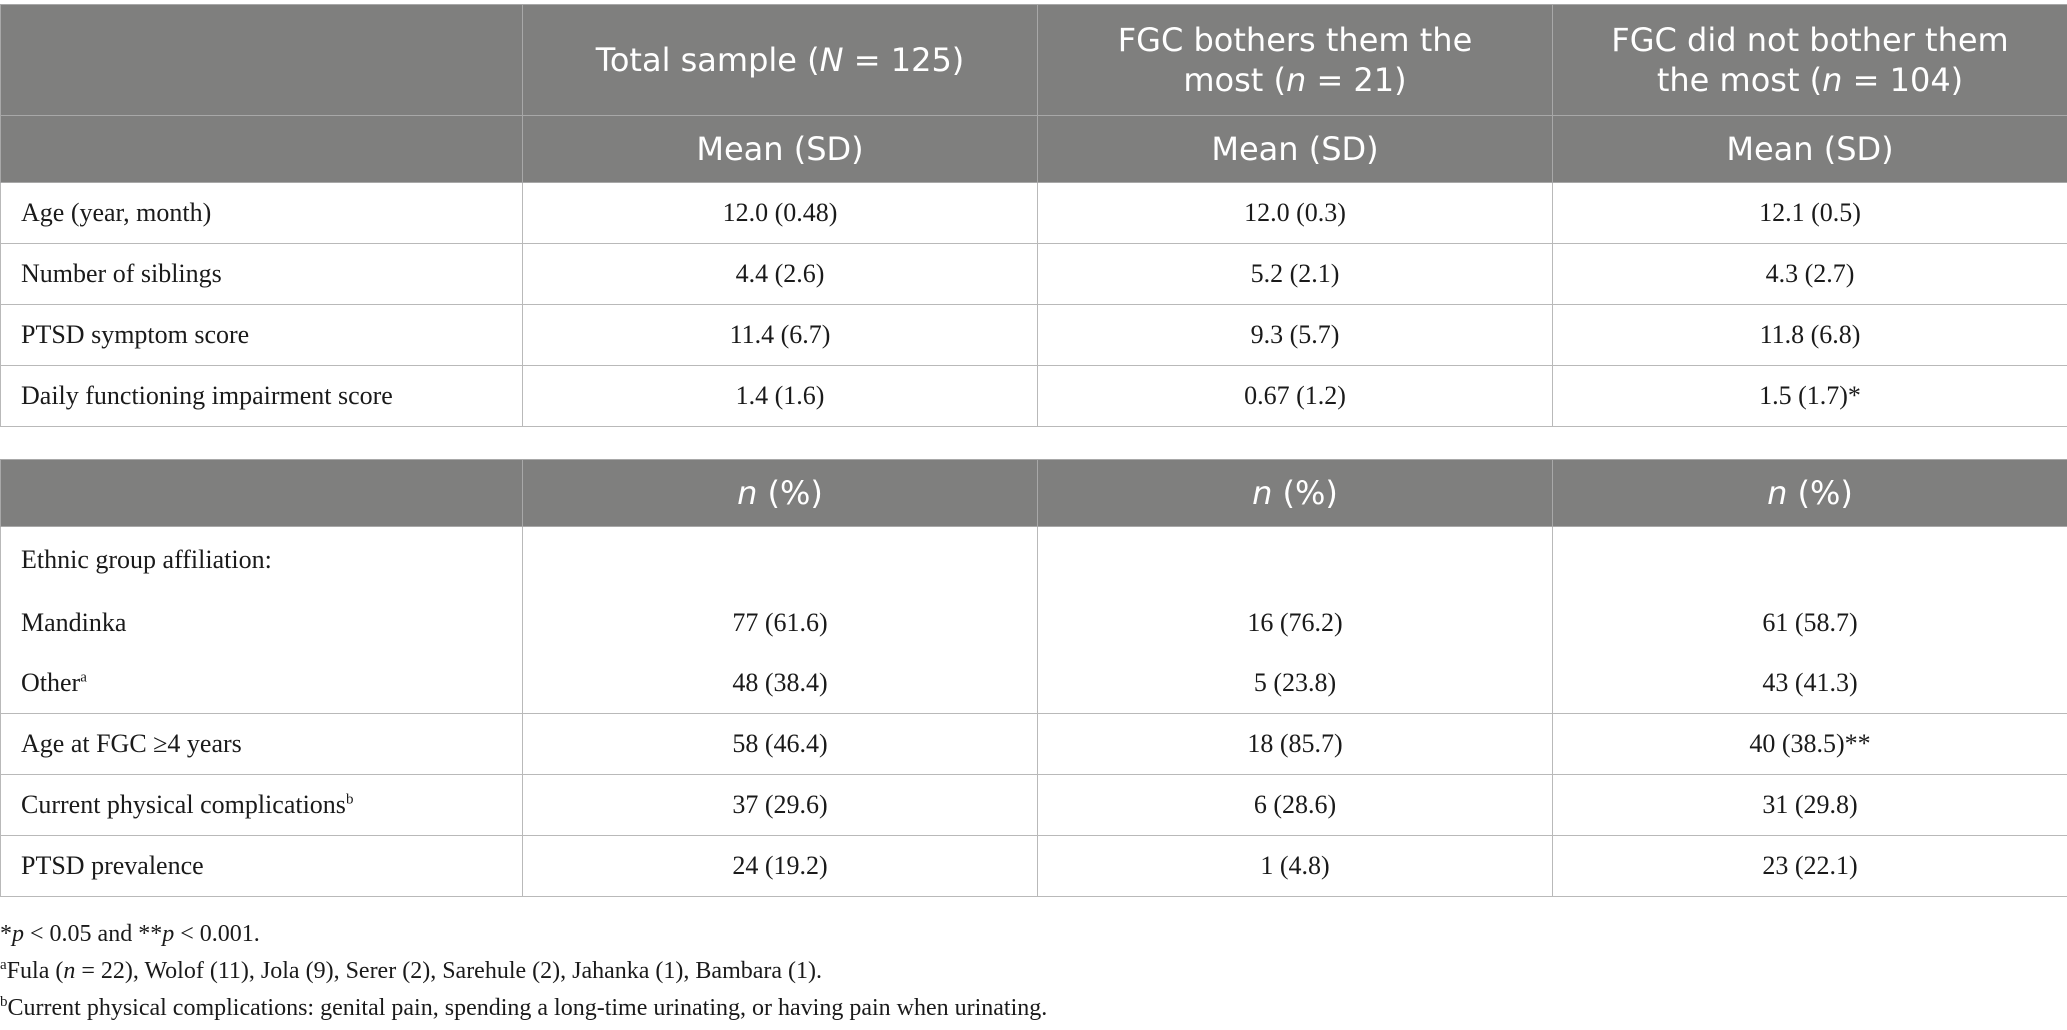 This screenshot has height=1030, width=2067. Describe the element at coordinates (130, 934) in the screenshot. I see `significance-note: *p < 0.05 and **p < 0.001.` at that location.